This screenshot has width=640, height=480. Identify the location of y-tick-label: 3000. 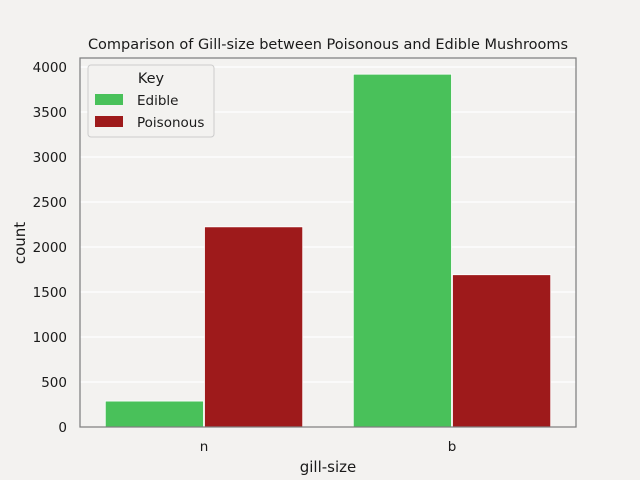
(50, 158).